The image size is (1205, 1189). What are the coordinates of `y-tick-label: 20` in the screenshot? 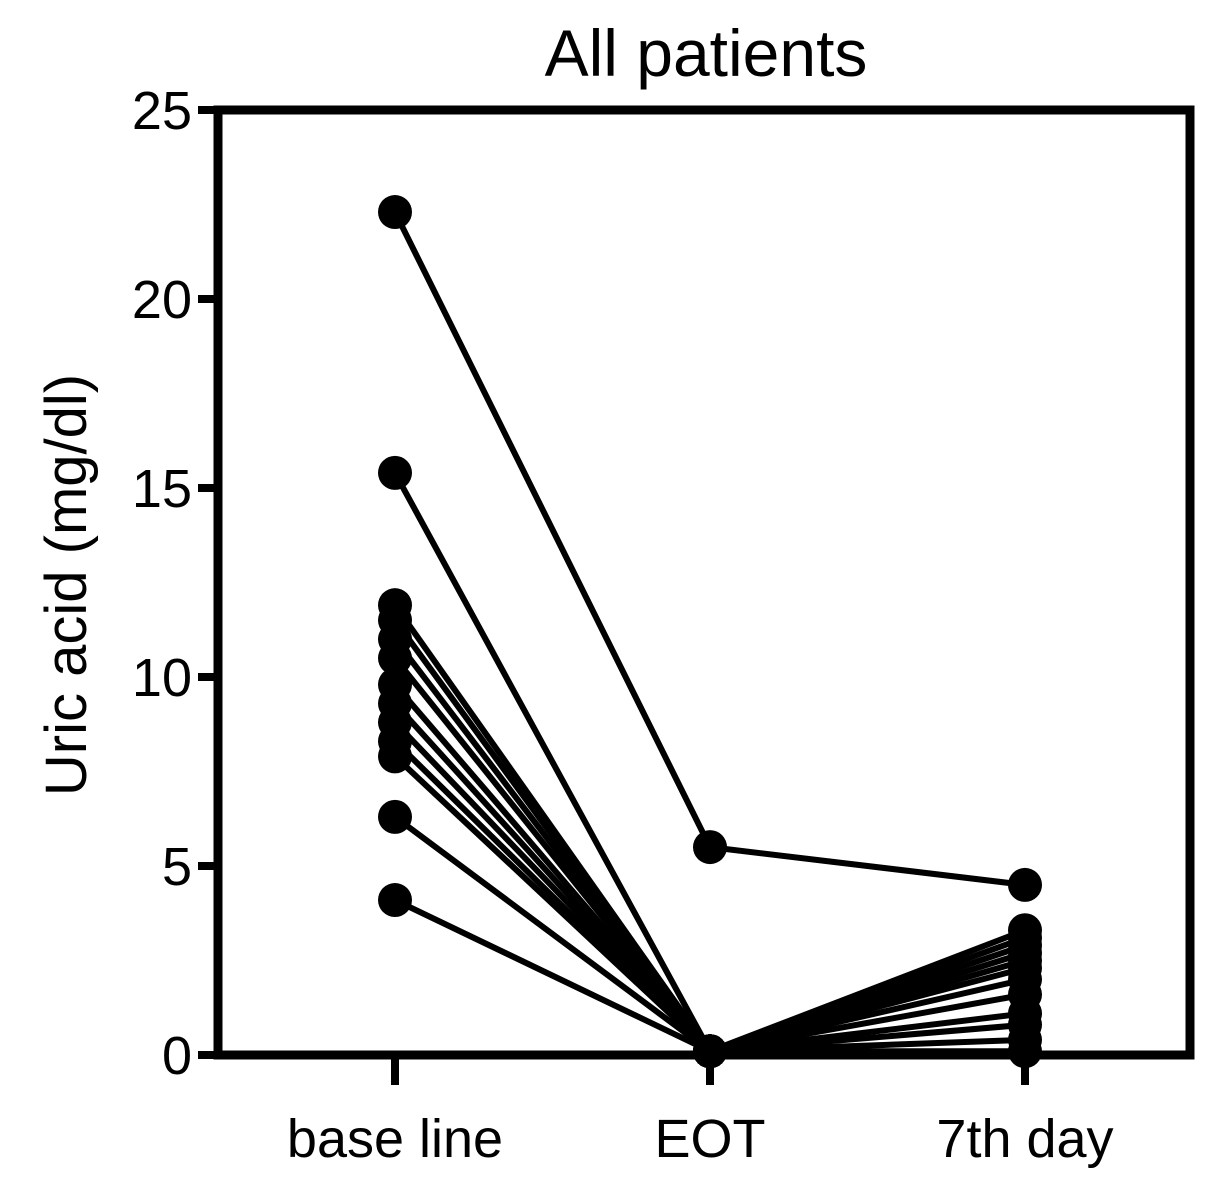 It's located at (162, 300).